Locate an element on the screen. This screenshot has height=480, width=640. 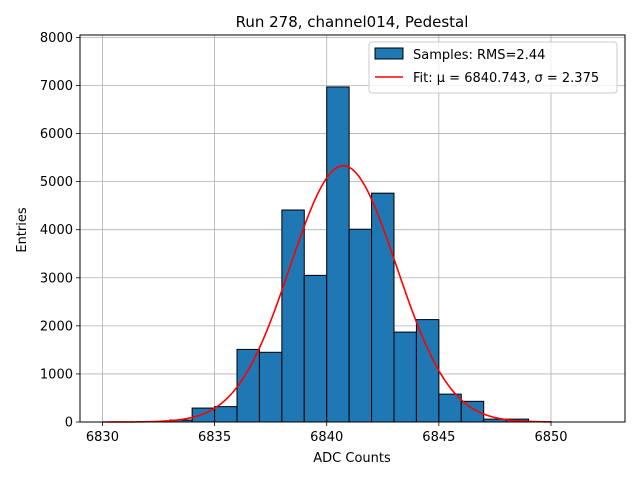
legend-histogram-swatch is located at coordinates (389, 53).